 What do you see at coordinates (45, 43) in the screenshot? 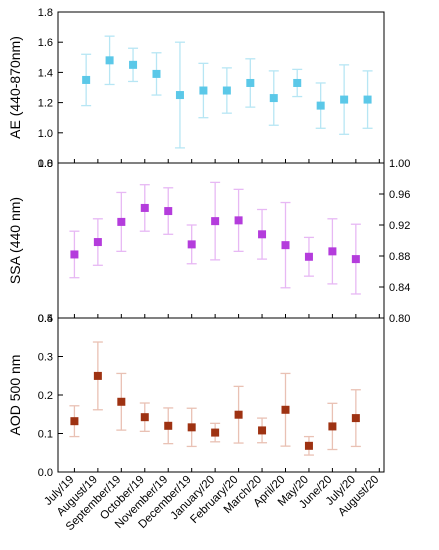
I see `y-tick-label: 1.6` at bounding box center [45, 43].